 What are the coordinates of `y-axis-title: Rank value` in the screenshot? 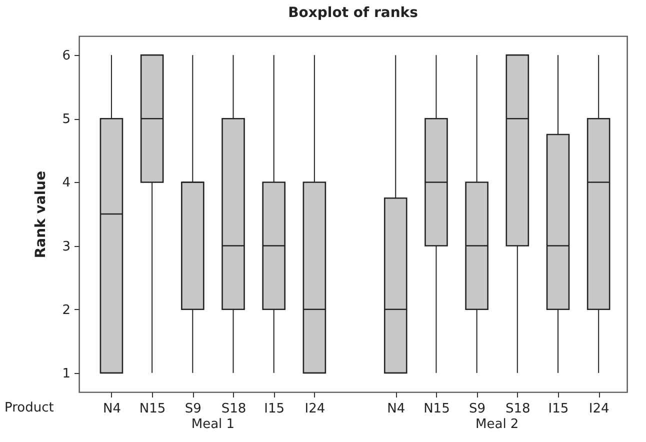 It's located at (41, 214).